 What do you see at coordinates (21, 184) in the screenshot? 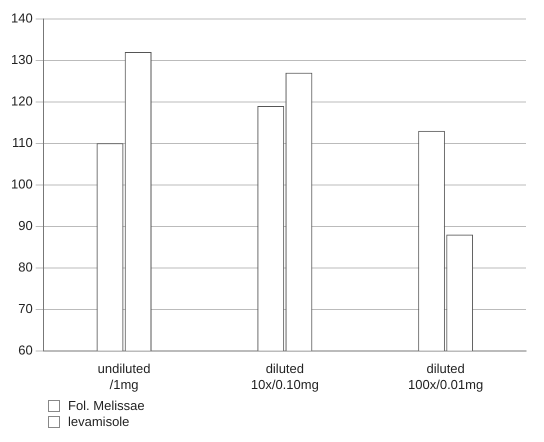
I see `y-tick-label: 100` at bounding box center [21, 184].